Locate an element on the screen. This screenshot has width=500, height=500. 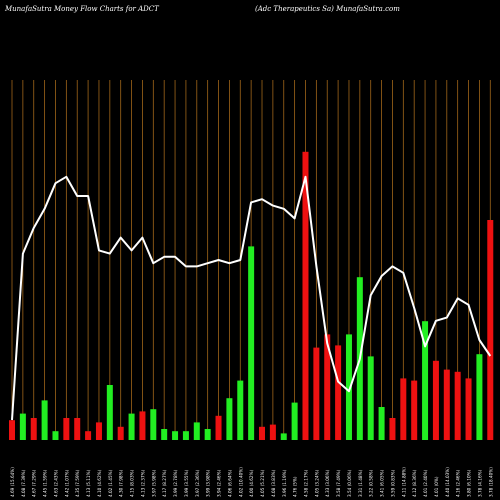
x-tick-label: 4.10 (4.62%) is located at coordinates (99, 483).